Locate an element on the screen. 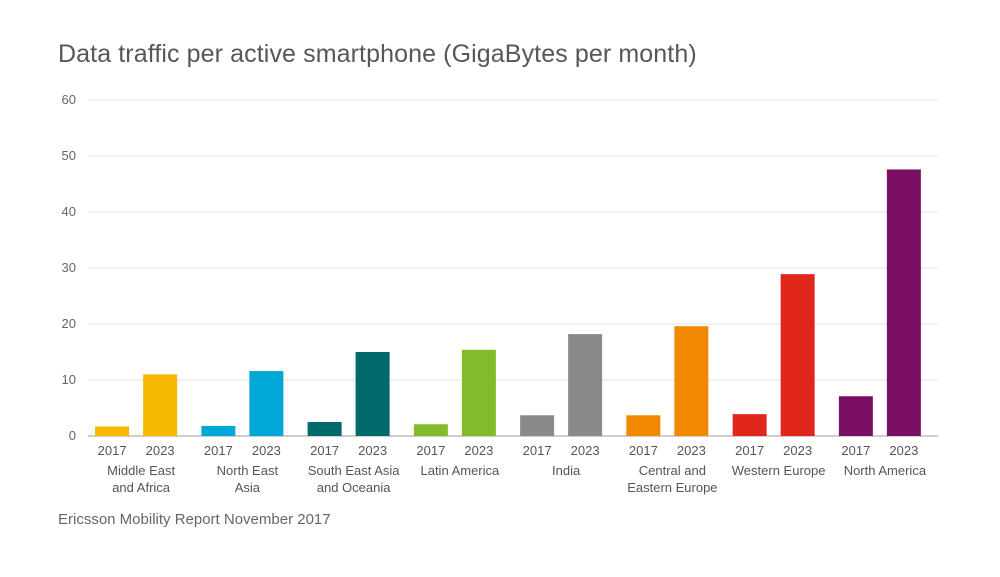  category-label: South East Asia is located at coordinates (354, 470).